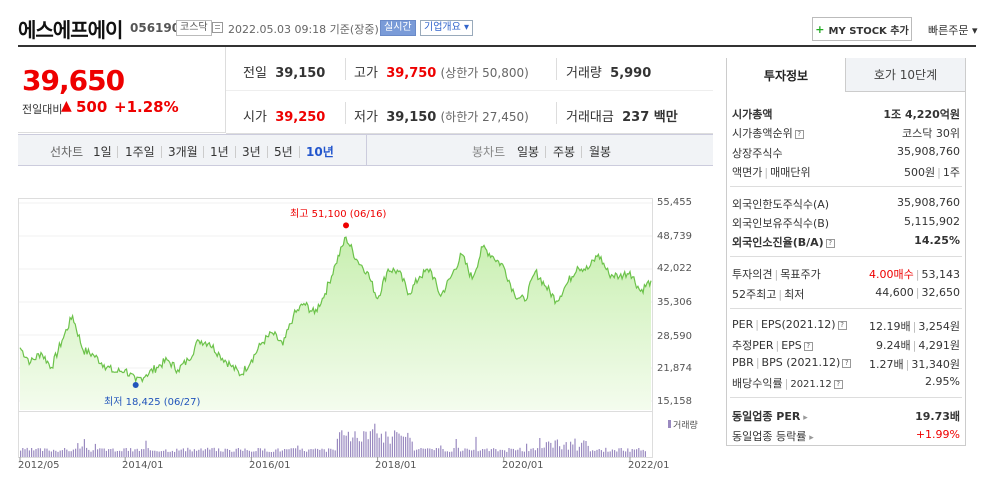  Describe the element at coordinates (862, 29) in the screenshot. I see `my-stock-add-button: + MY STOCK 추가` at that location.